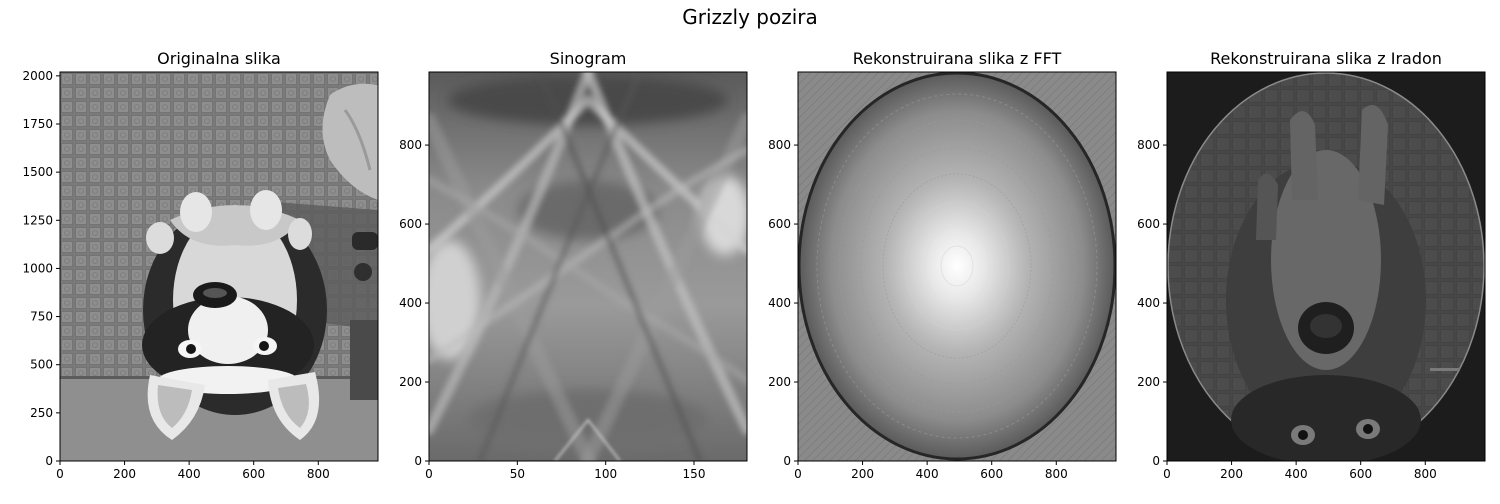 This screenshot has width=1500, height=504. I want to click on panel-2-xtick-label: 100, so click(605, 474).